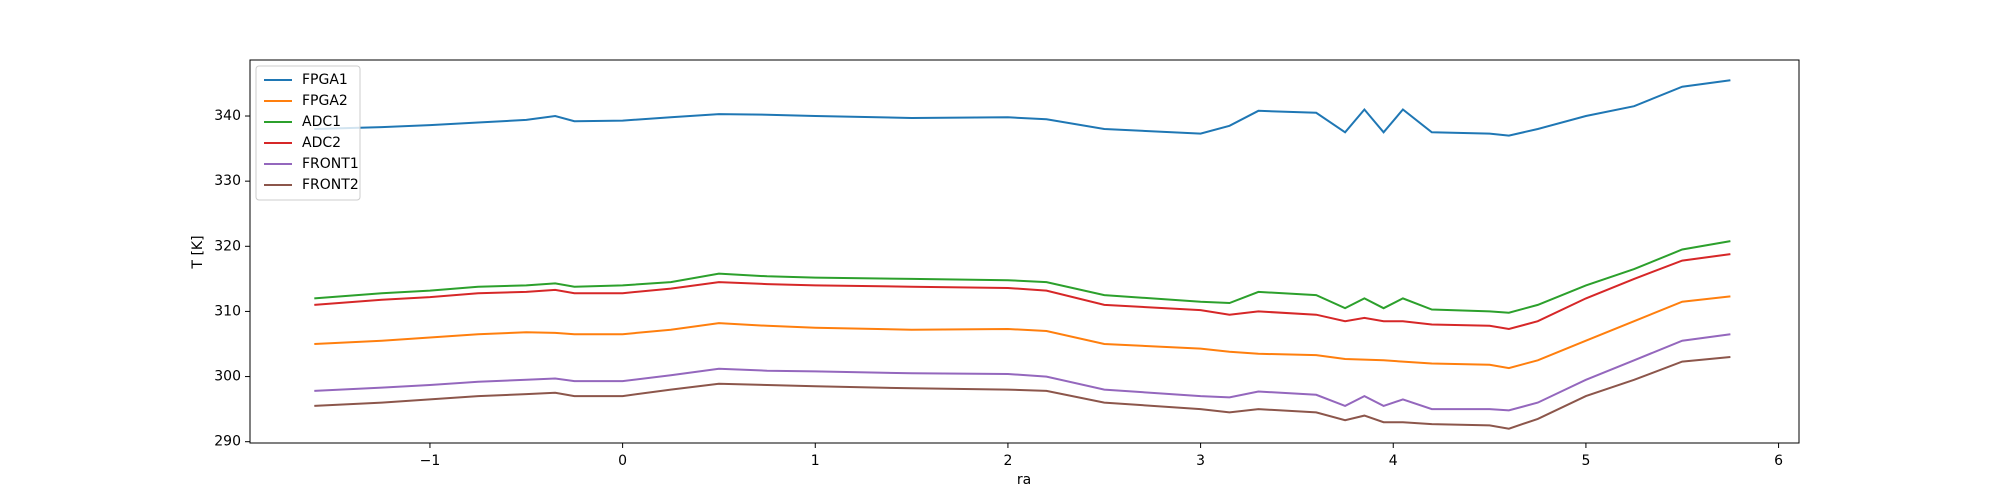 The width and height of the screenshot is (2000, 500). What do you see at coordinates (1007, 461) in the screenshot?
I see `x-tick-label: 2` at bounding box center [1007, 461].